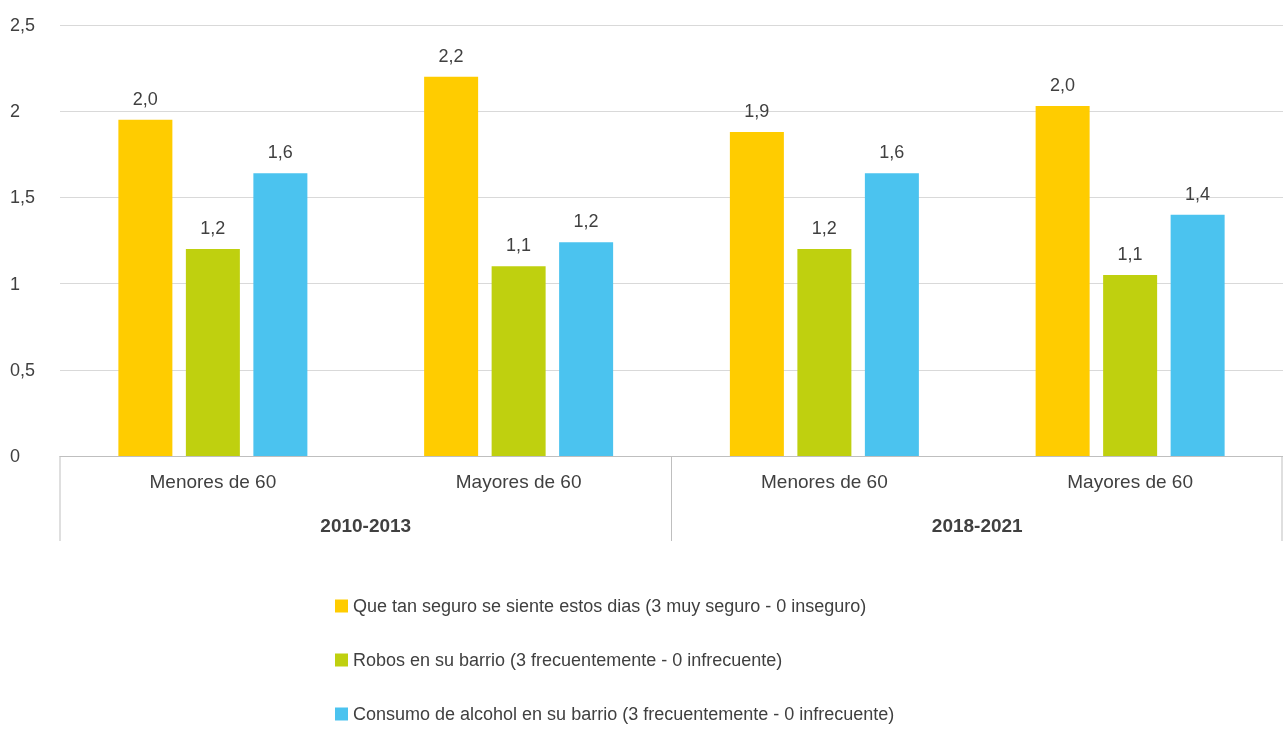 Image resolution: width=1283 pixels, height=731 pixels. Describe the element at coordinates (15, 456) in the screenshot. I see `y-tick-label: 0` at that location.